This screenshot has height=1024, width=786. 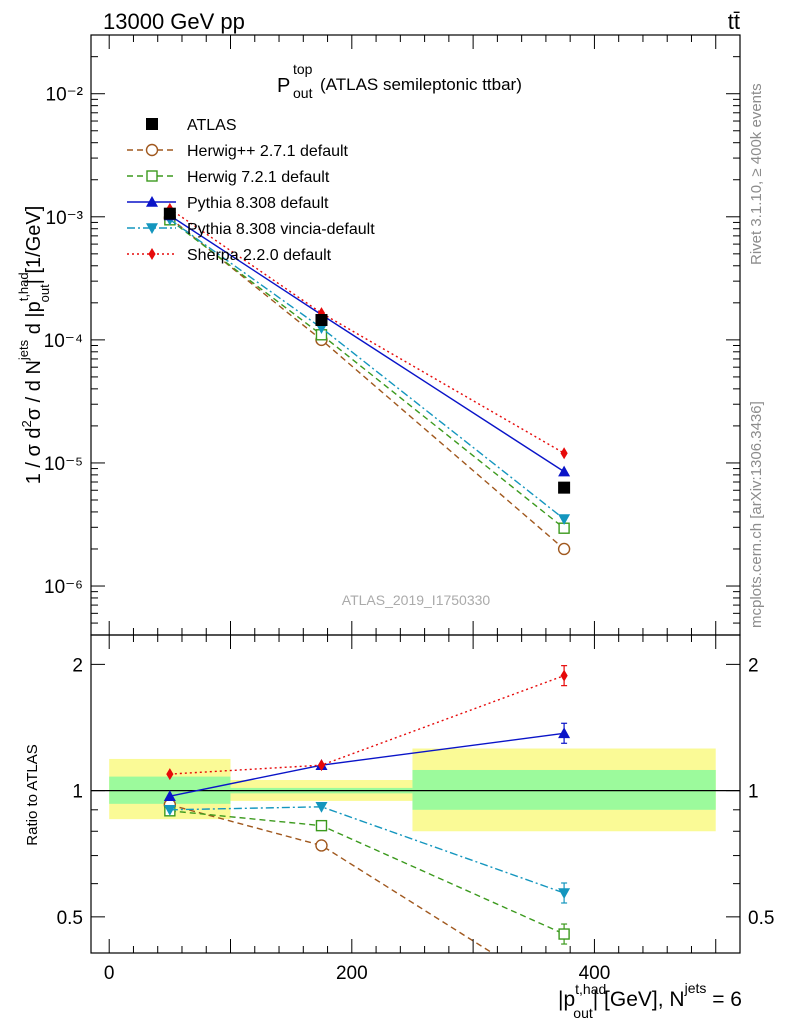 What do you see at coordinates (70, 918) in the screenshot?
I see `ratio-y-tick-label-left: 0.5` at bounding box center [70, 918].